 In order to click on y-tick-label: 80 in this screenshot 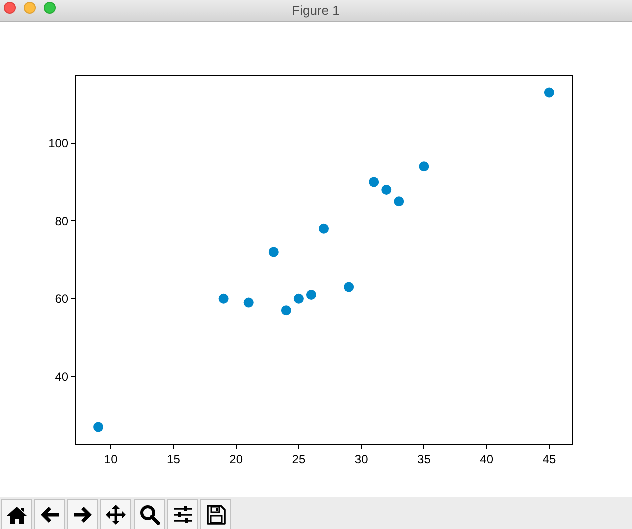, I will do `click(62, 221)`.